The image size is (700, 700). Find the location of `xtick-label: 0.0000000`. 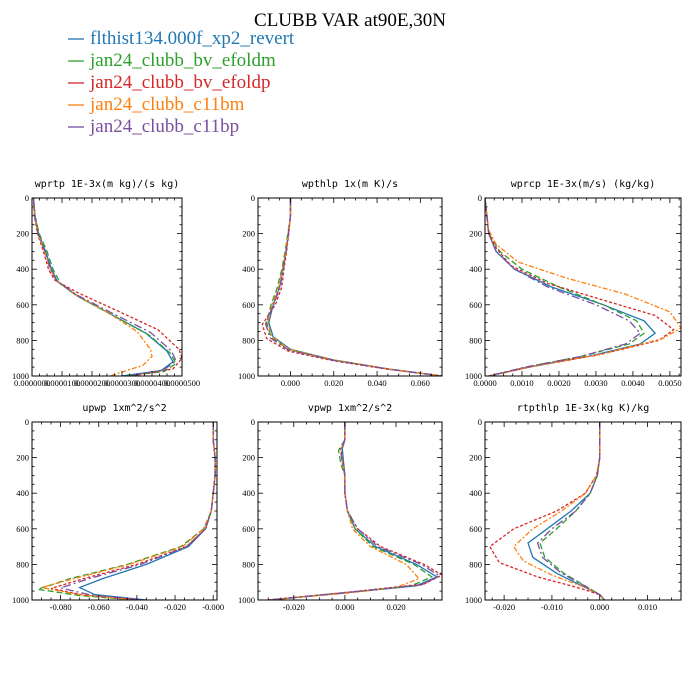

xtick-label: 0.0000000 is located at coordinates (32, 383).